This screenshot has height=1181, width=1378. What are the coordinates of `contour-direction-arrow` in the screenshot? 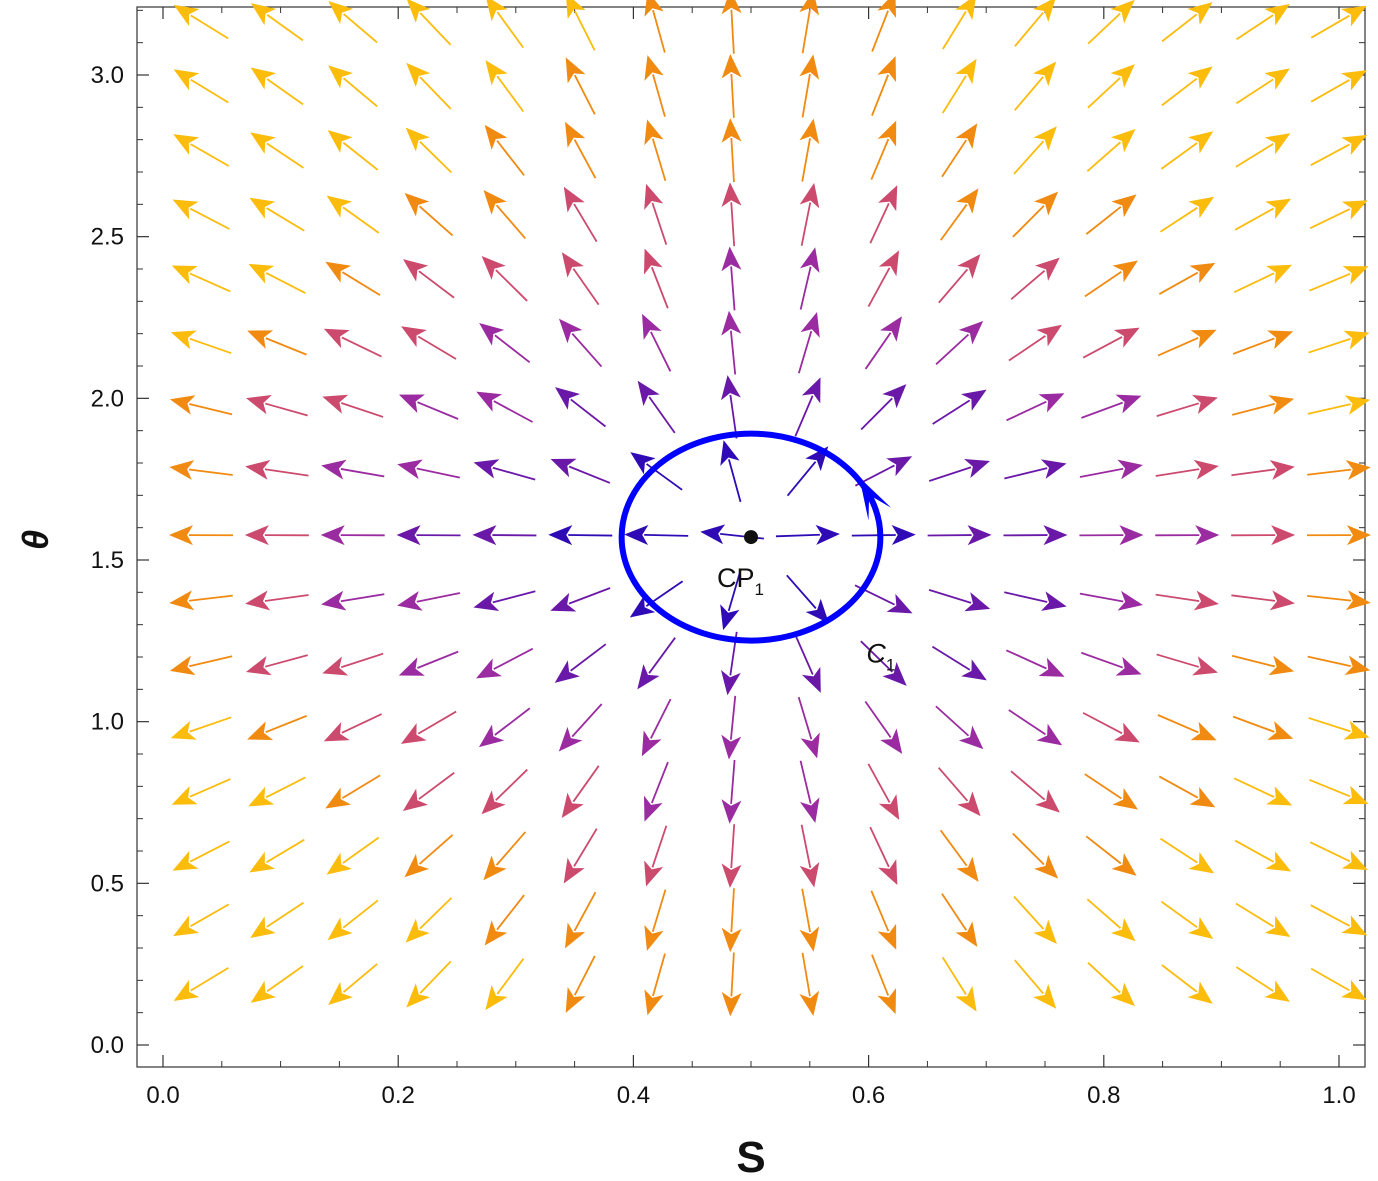 It's located at (875, 499).